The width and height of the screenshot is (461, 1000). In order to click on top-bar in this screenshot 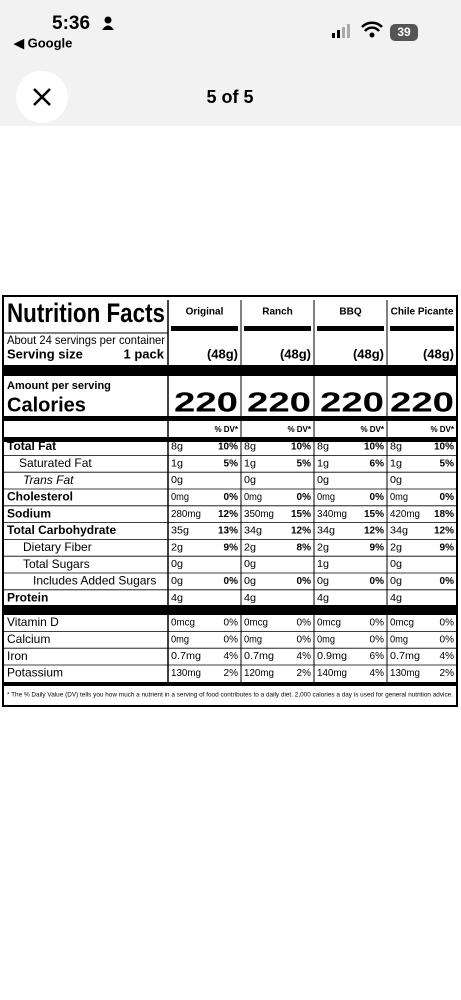, I will do `click(230, 63)`.